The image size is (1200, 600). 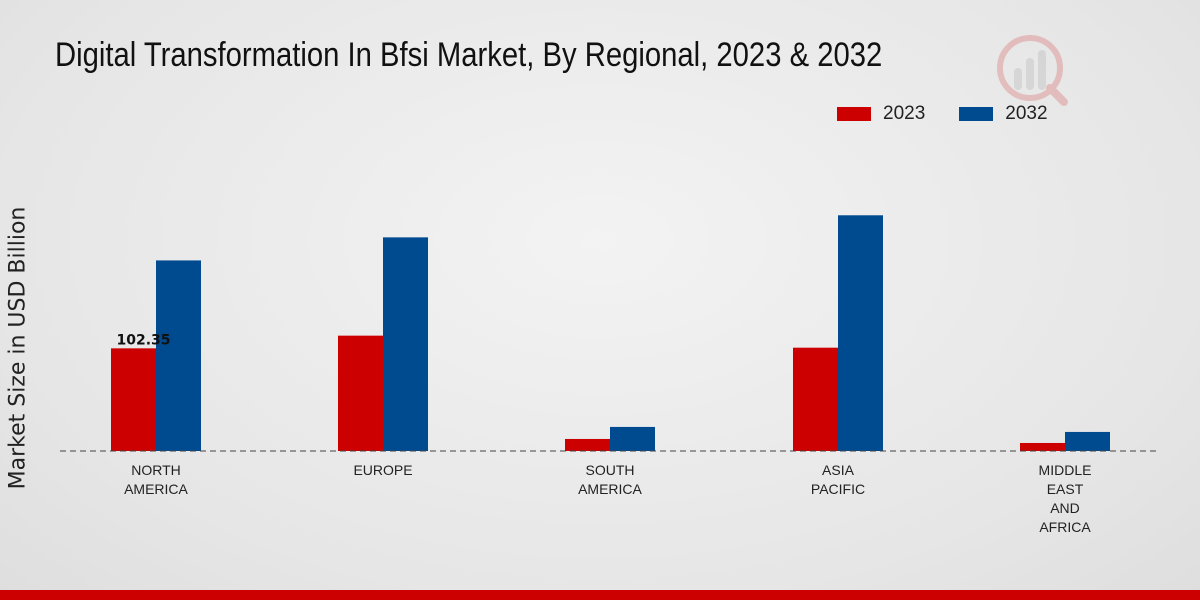 I want to click on x-tick-label: PACIFIC, so click(x=838, y=489).